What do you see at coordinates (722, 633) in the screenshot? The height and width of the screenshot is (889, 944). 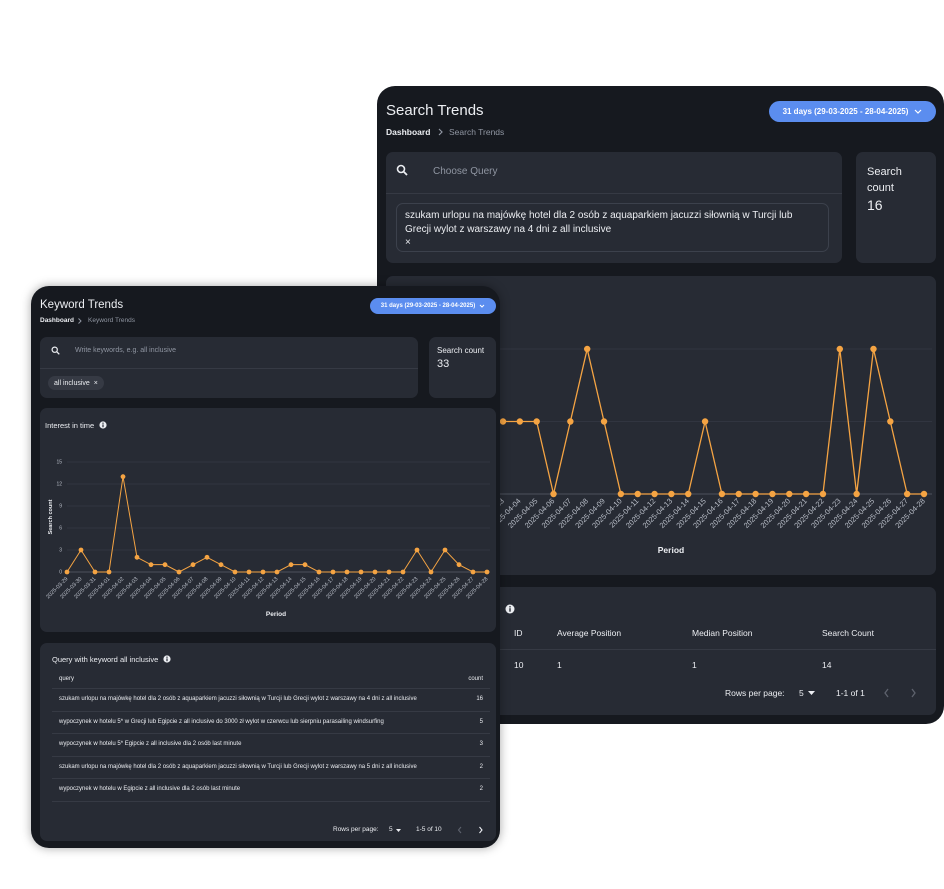 I see `column-header: Median Position` at bounding box center [722, 633].